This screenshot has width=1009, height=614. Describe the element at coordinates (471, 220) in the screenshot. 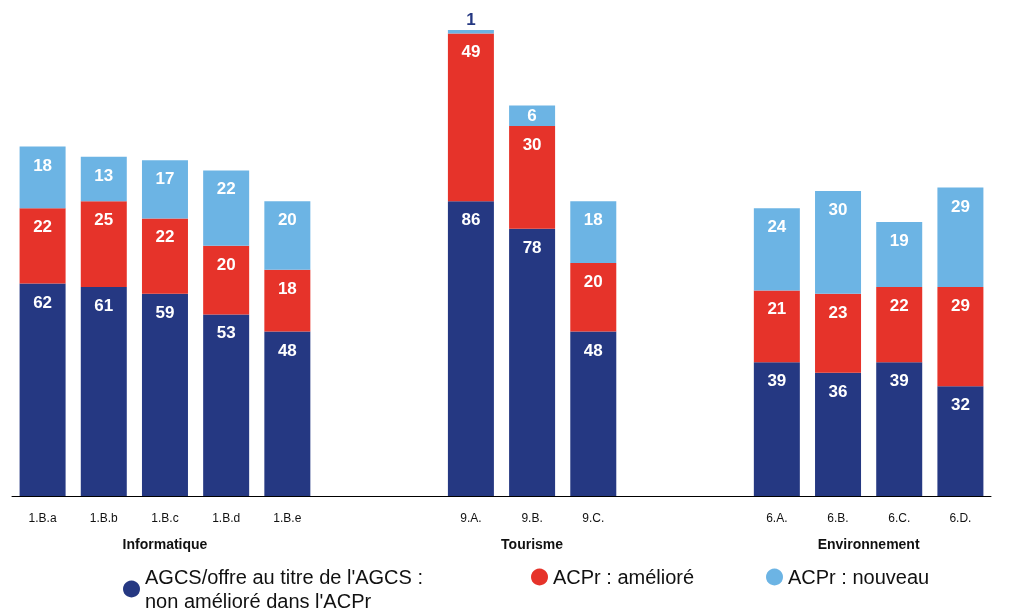

I see `data-label: 86` at that location.